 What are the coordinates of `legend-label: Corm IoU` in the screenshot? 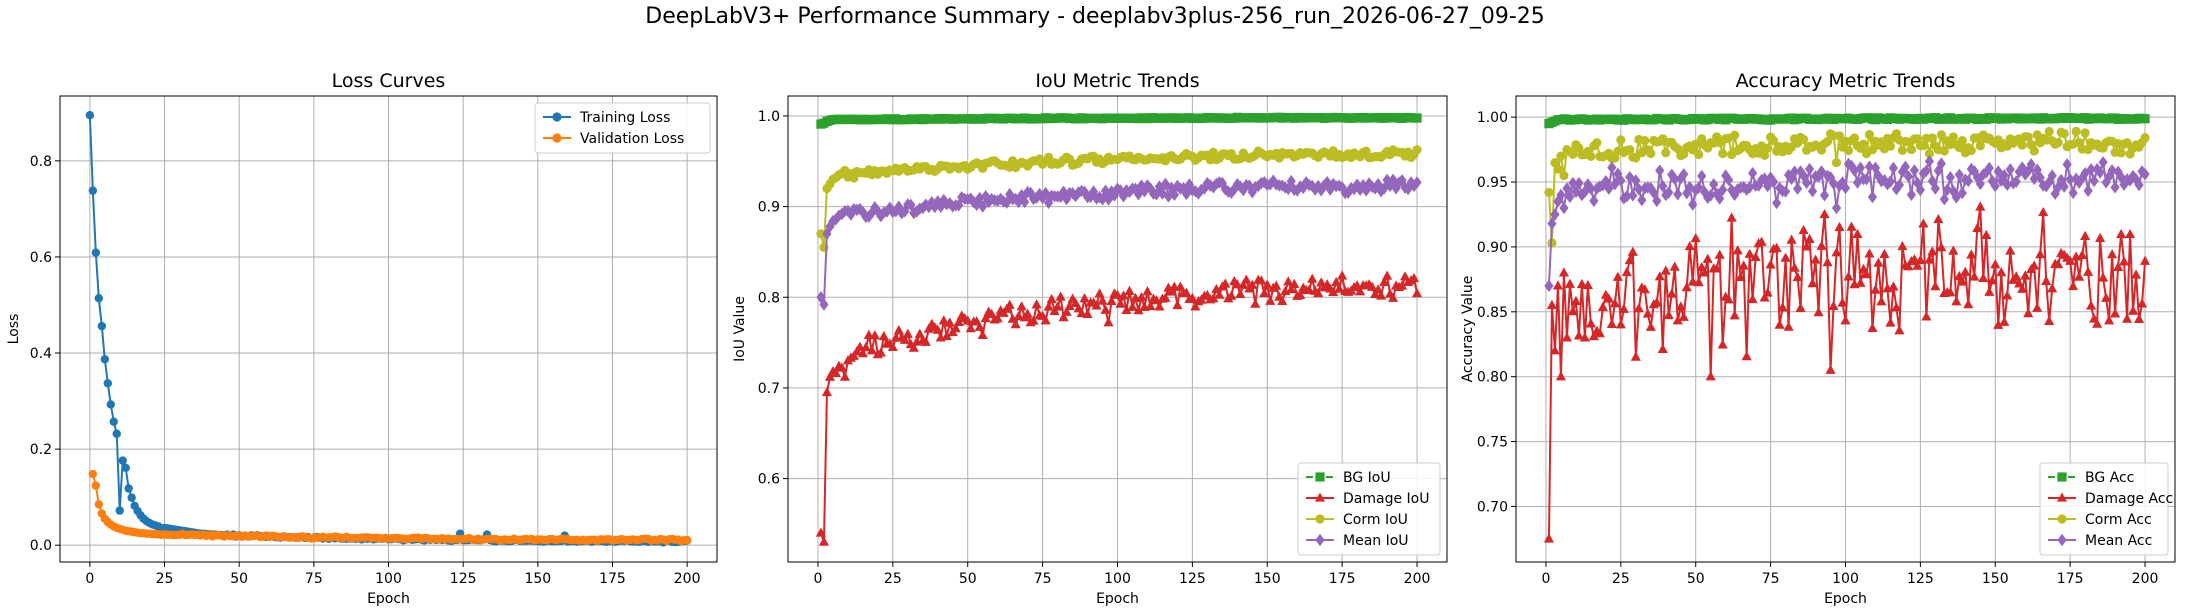 It's located at (1375, 520).